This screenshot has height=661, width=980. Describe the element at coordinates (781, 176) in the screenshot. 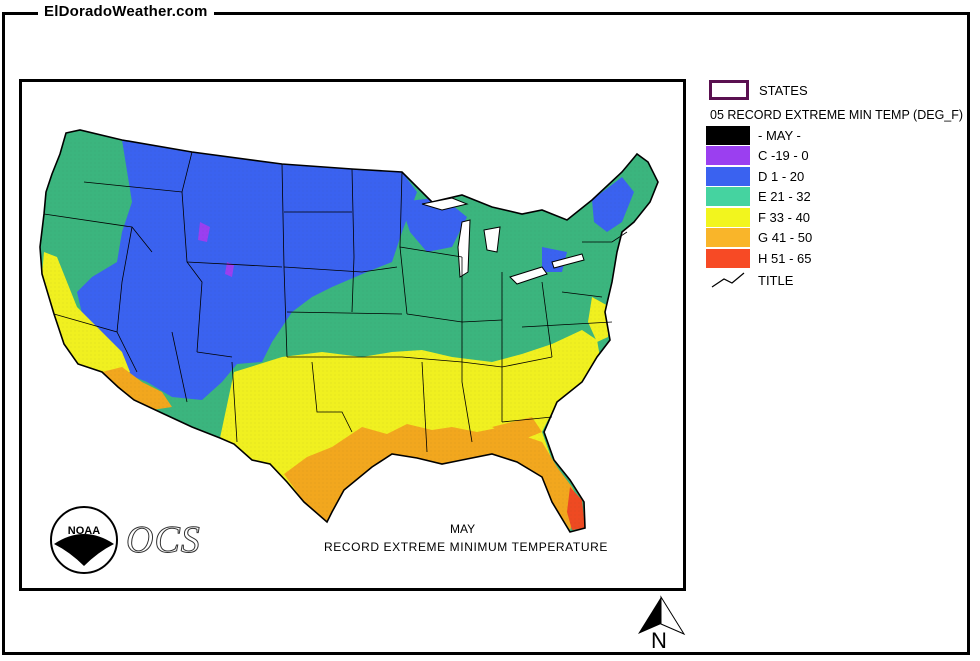

I see `legend-item-label: D 1 - 20` at that location.